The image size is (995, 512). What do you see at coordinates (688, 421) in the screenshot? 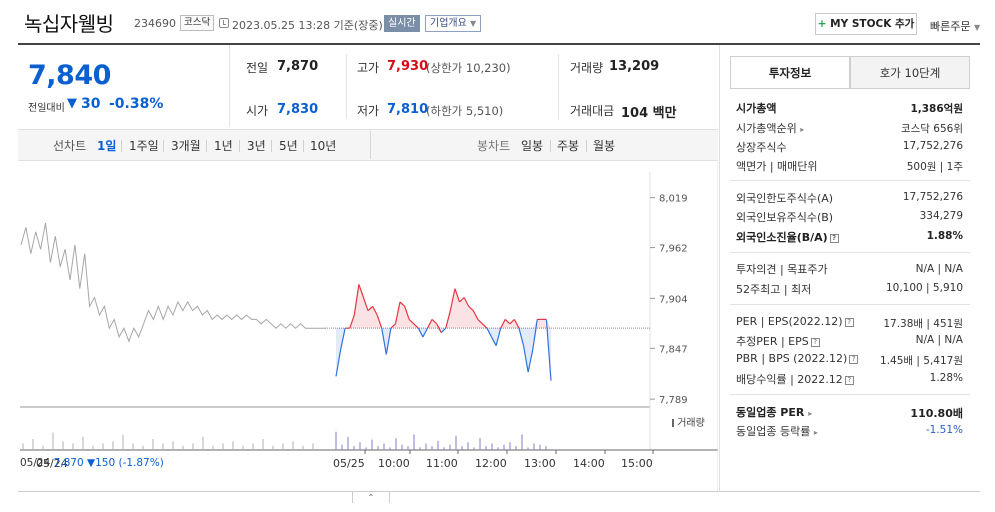
I see `volume-legend: 거래량` at bounding box center [688, 421].